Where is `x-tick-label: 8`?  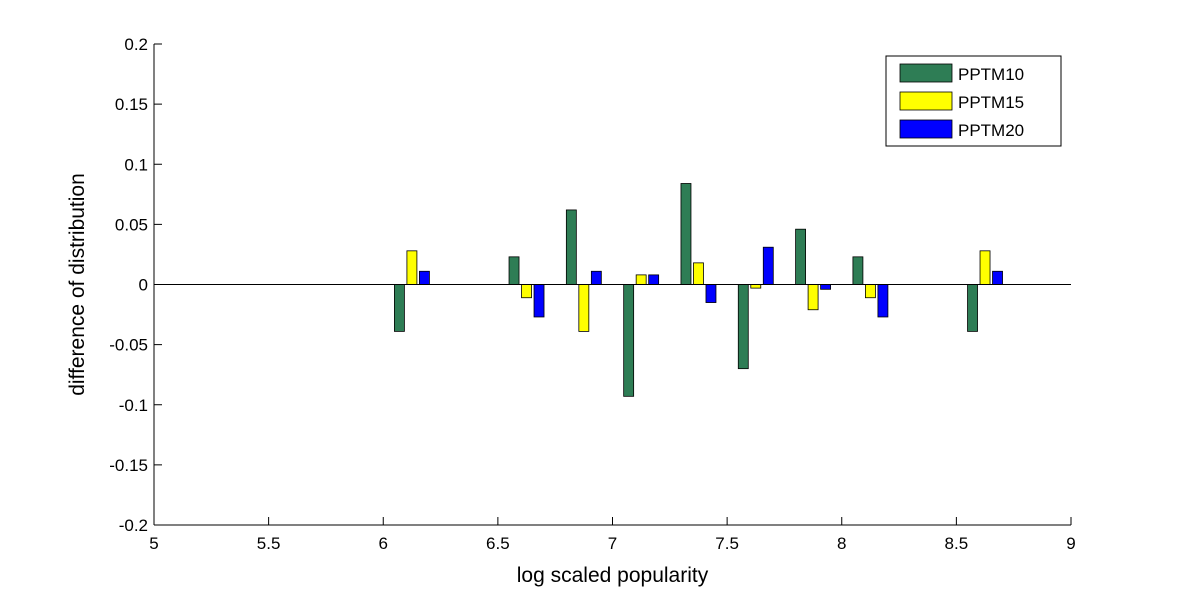
x-tick-label: 8 is located at coordinates (841, 543).